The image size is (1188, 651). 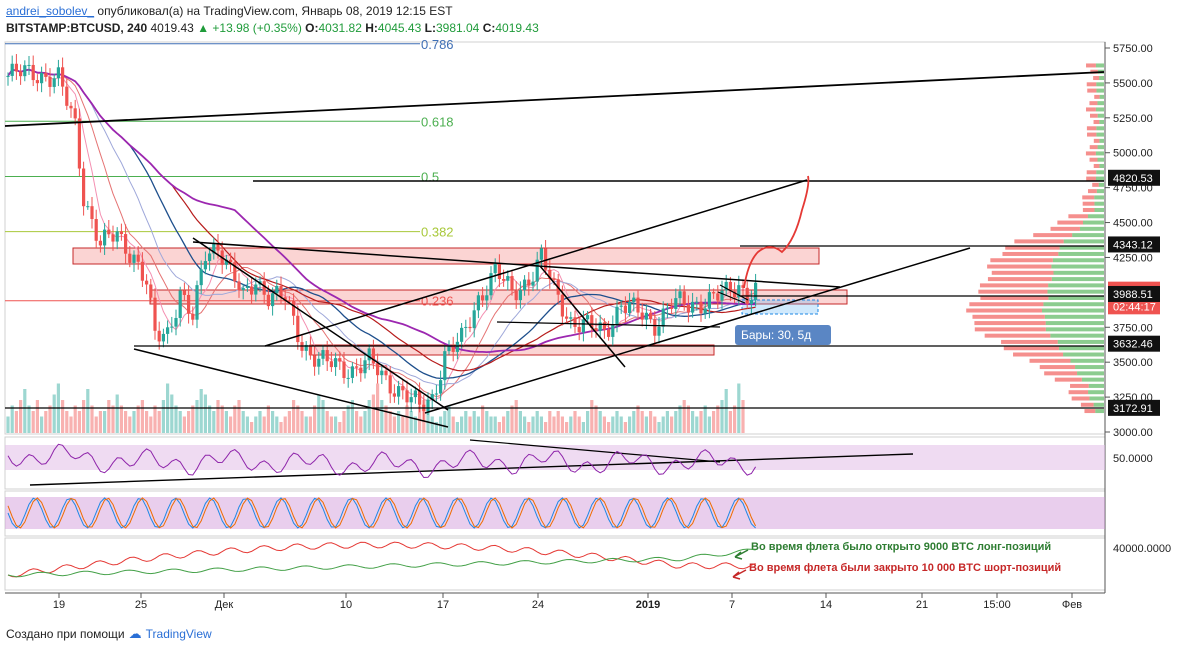 I want to click on price-tag-label: 4343.12, so click(x=1133, y=245).